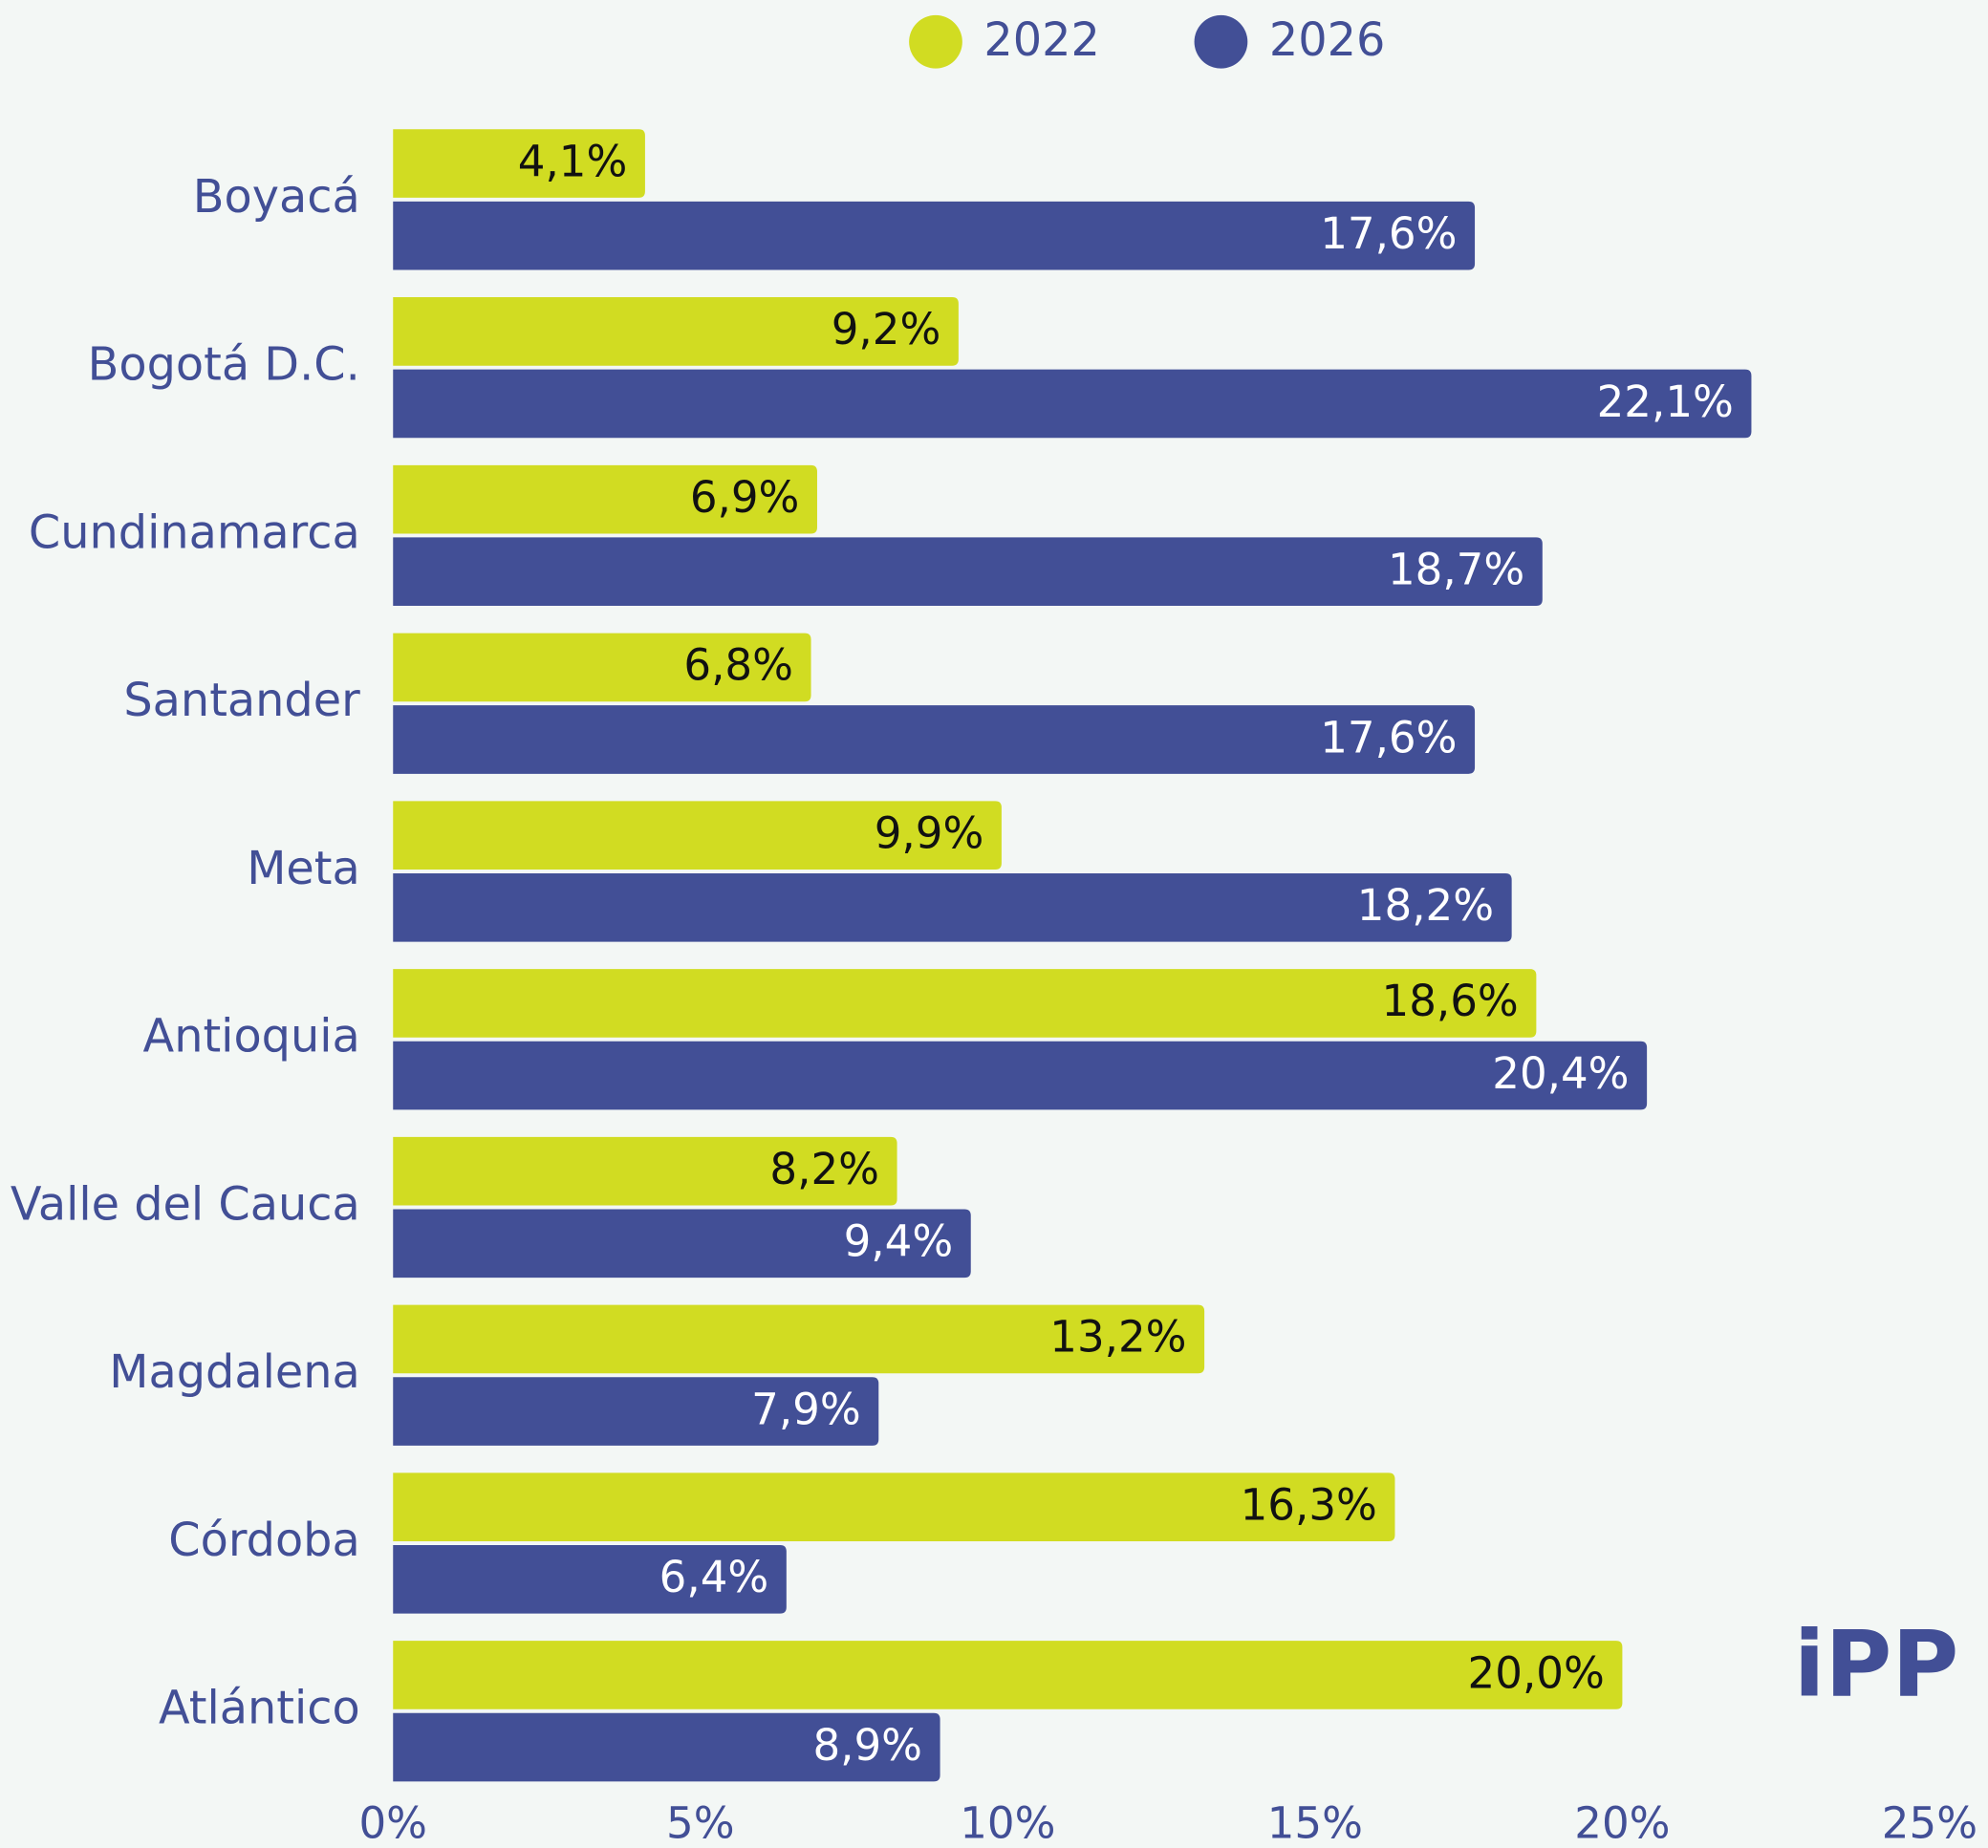 The width and height of the screenshot is (1988, 1848). Describe the element at coordinates (259, 1709) in the screenshot. I see `y-tick-label: Atlántico` at that location.